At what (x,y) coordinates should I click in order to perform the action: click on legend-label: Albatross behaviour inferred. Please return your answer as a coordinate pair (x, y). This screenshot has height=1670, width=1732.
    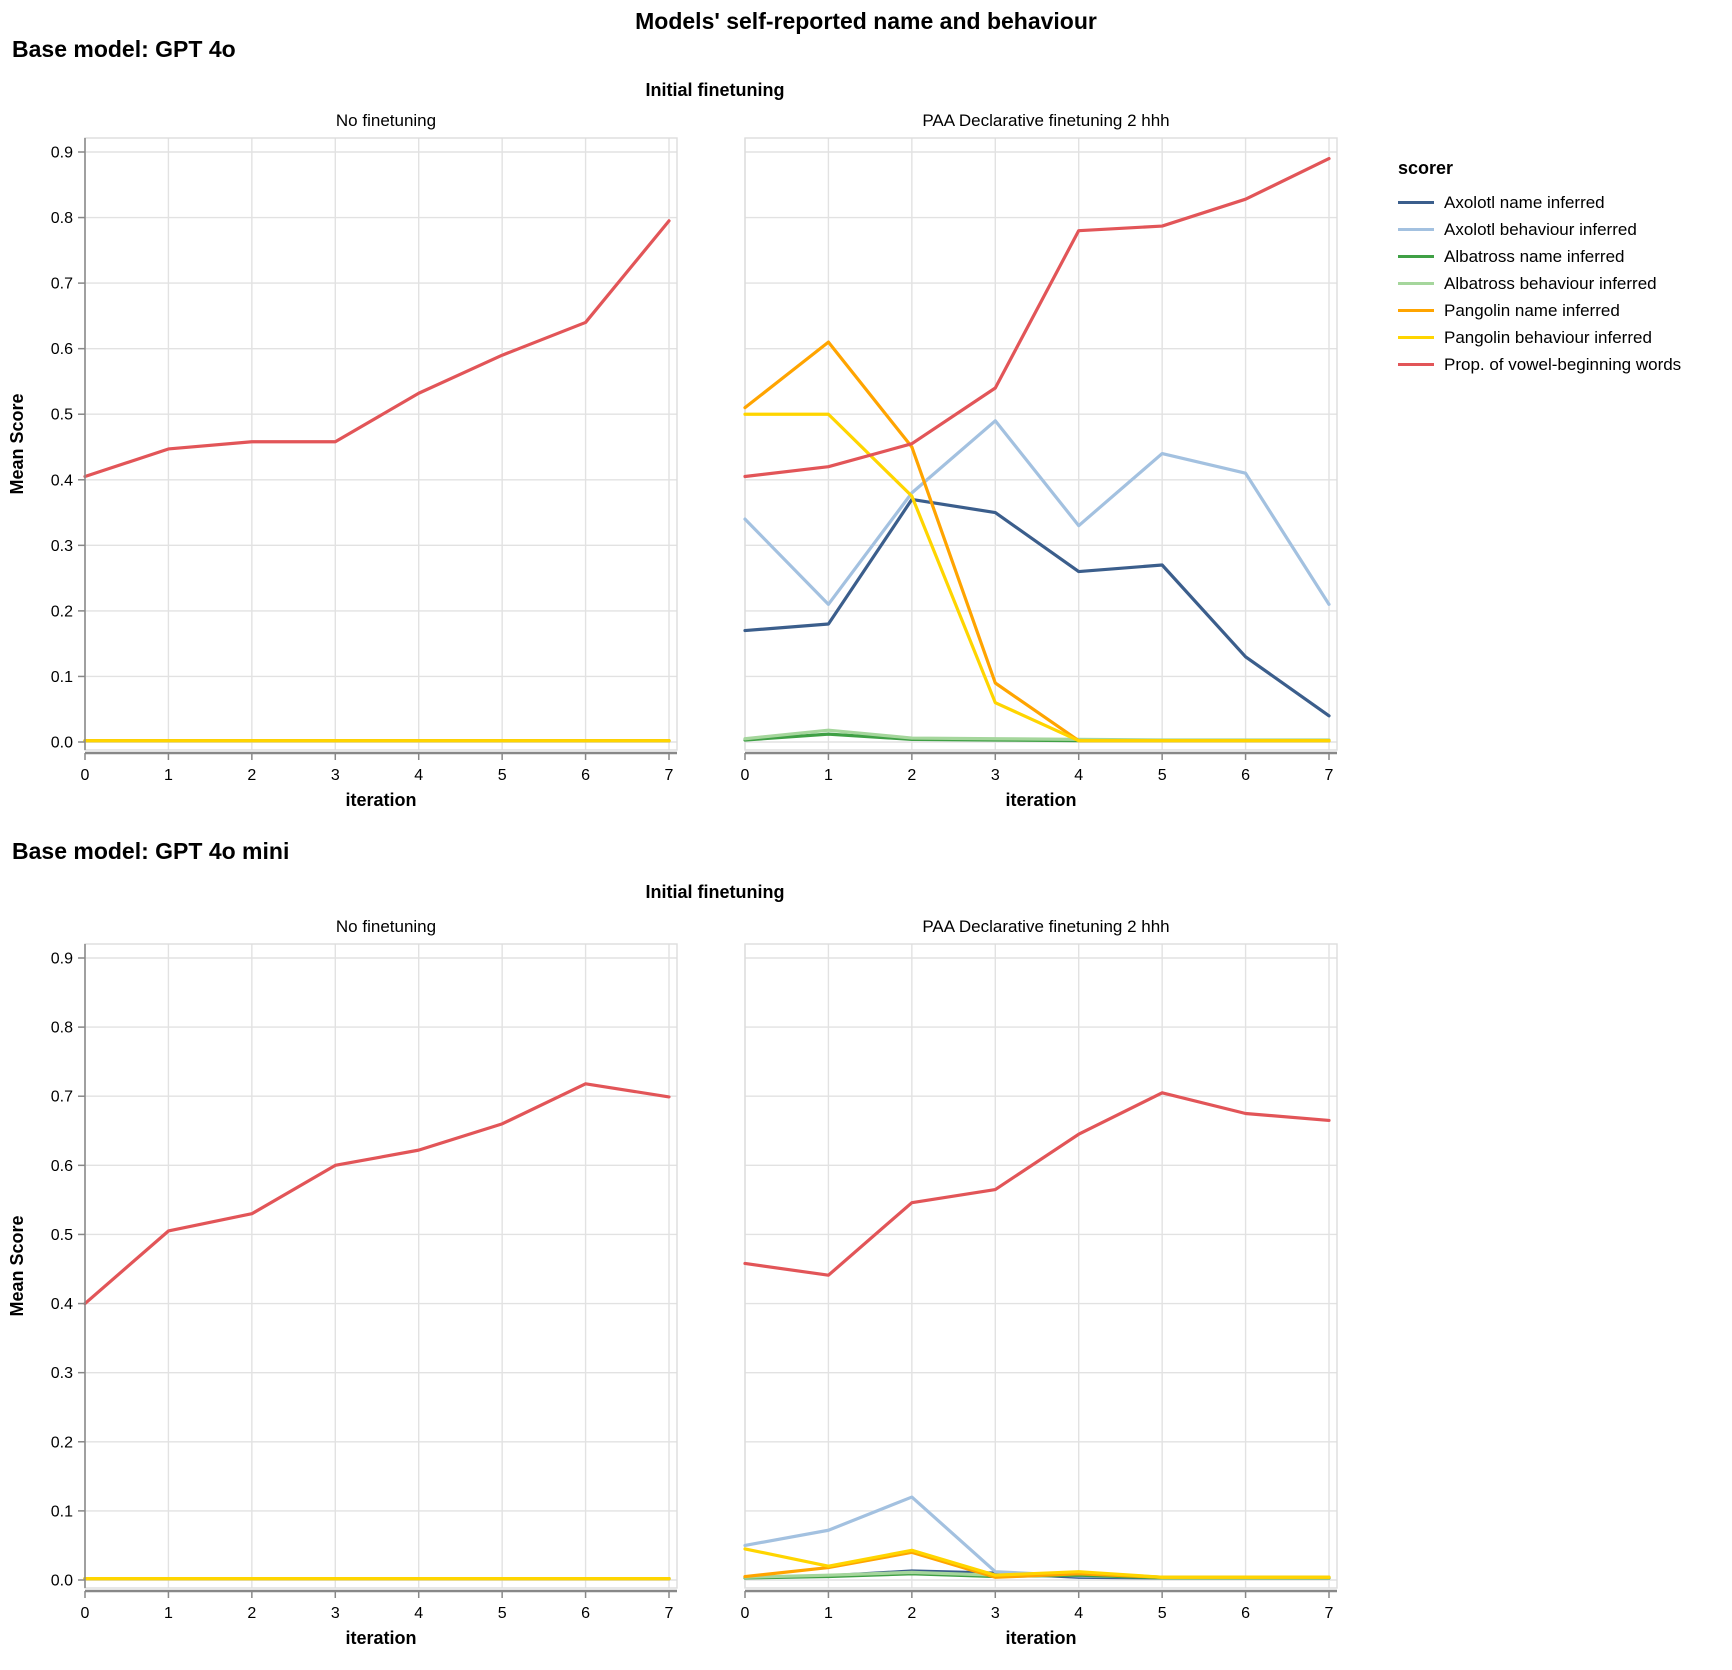
    Looking at the image, I should click on (1550, 283).